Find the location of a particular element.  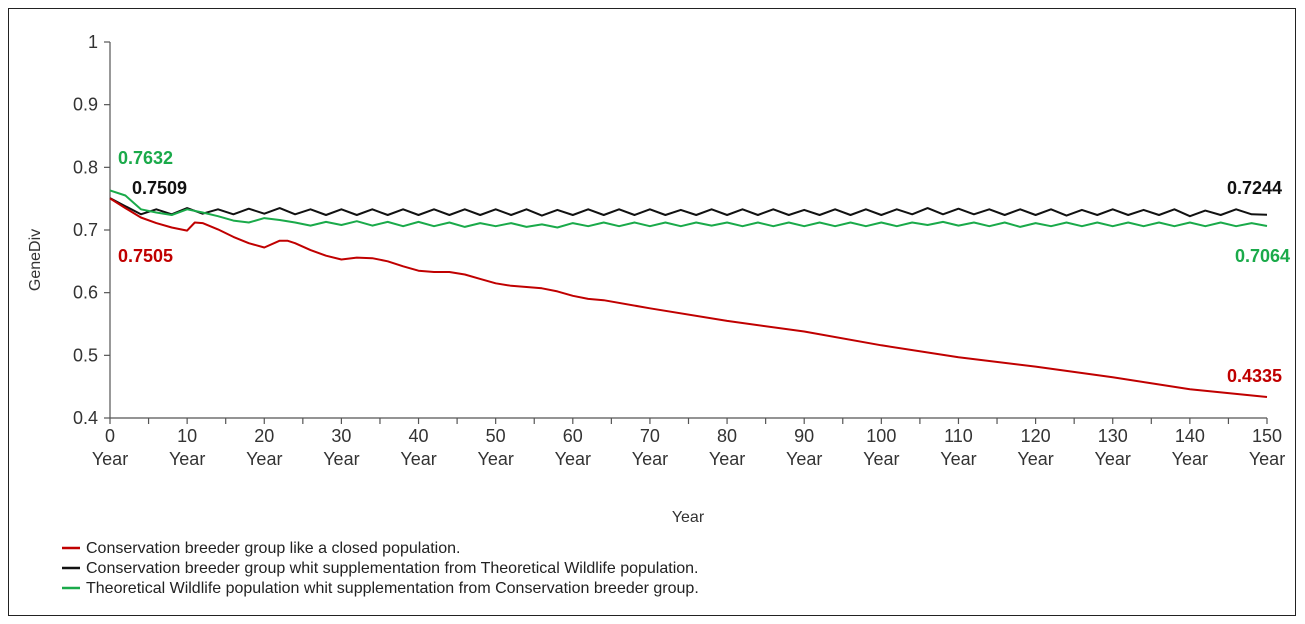

x-tick-label-number: 50 is located at coordinates (496, 436).